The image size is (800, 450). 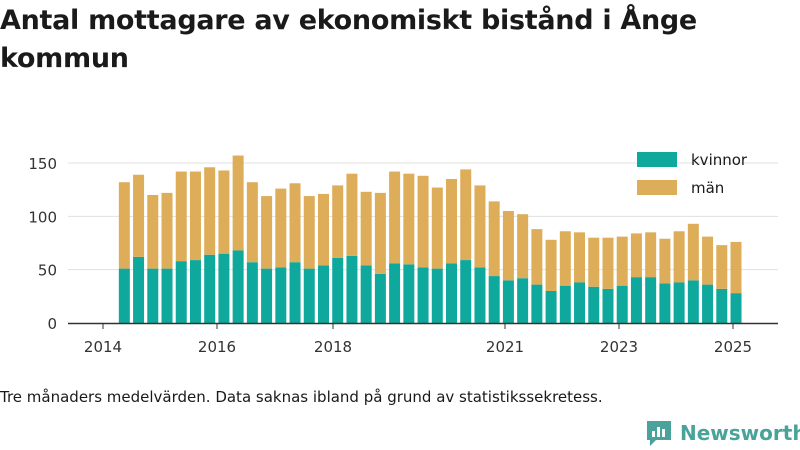 What do you see at coordinates (47, 271) in the screenshot?
I see `y-tick-label: 50` at bounding box center [47, 271].